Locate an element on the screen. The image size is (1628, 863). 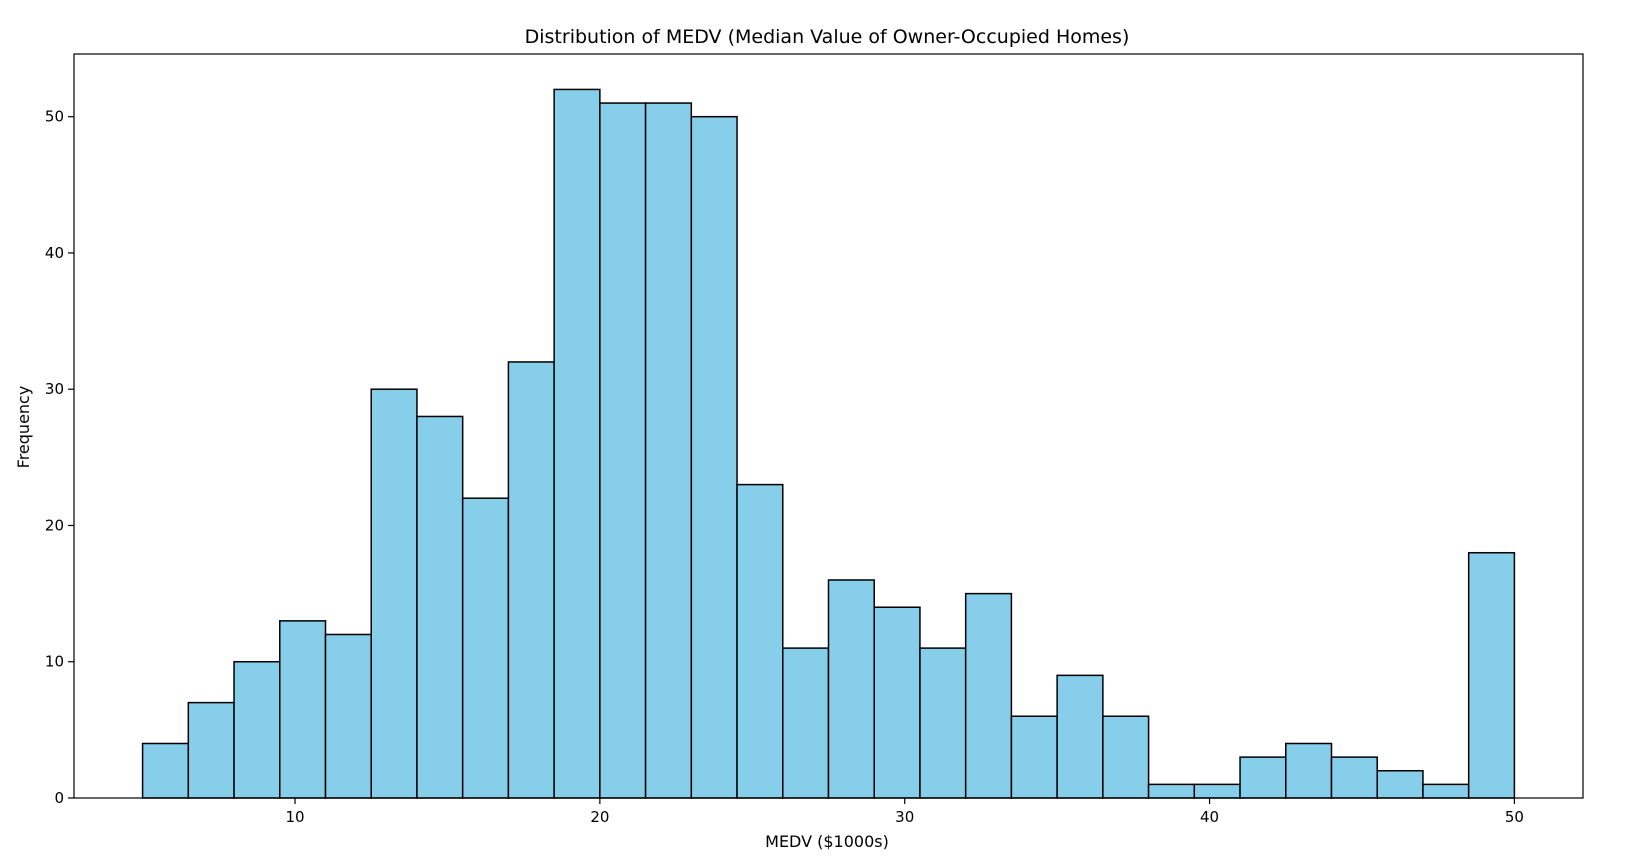
y-tick-label: 10 is located at coordinates (54, 662).